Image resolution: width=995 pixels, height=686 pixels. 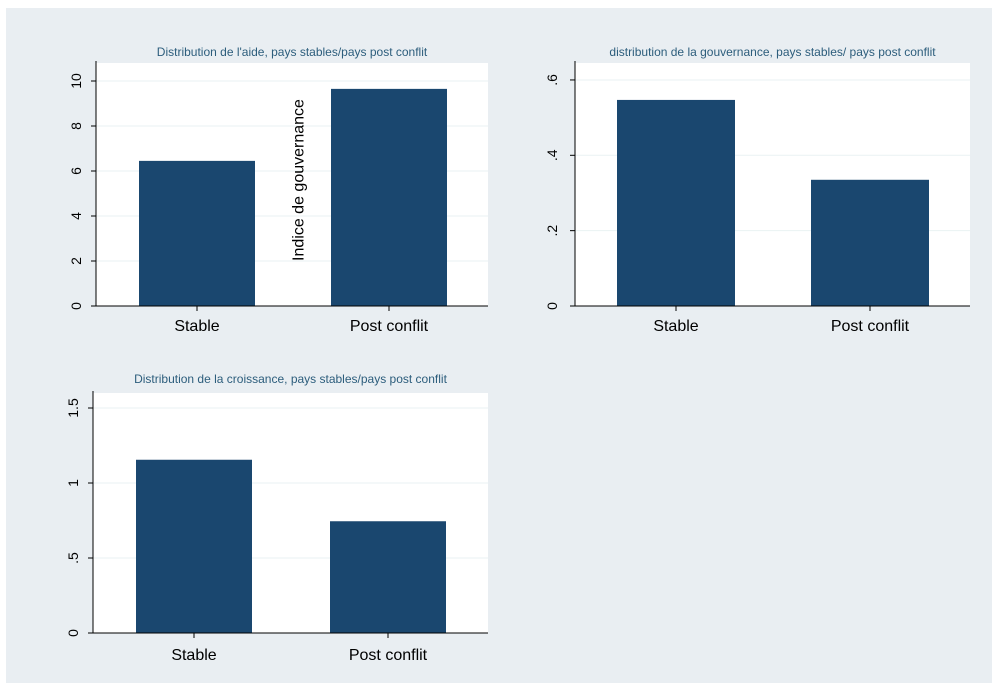 I want to click on y-tick-label: 1.5, so click(x=73, y=408).